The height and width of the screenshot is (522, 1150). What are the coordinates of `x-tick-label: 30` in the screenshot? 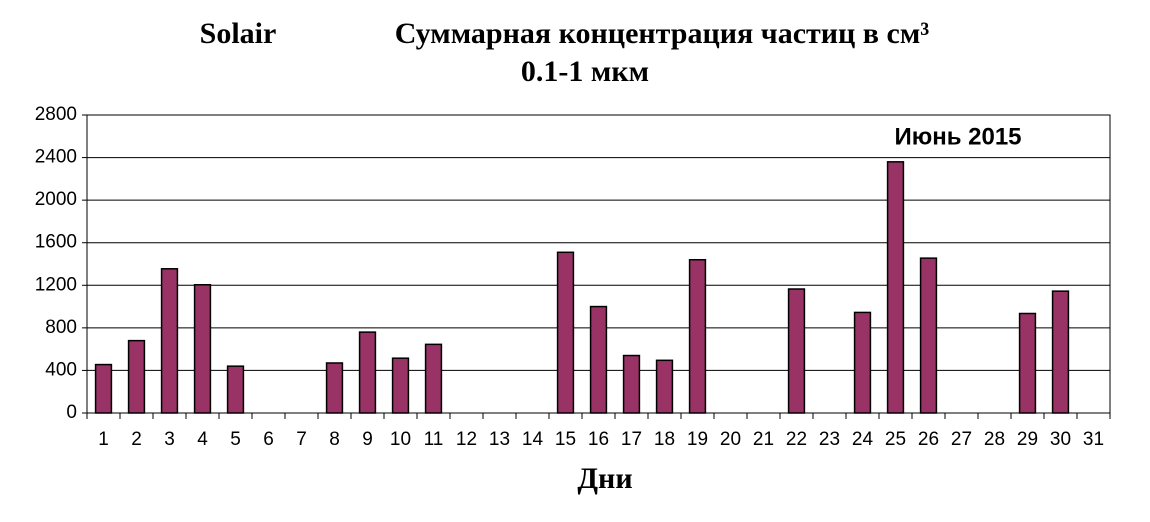 It's located at (1060, 439).